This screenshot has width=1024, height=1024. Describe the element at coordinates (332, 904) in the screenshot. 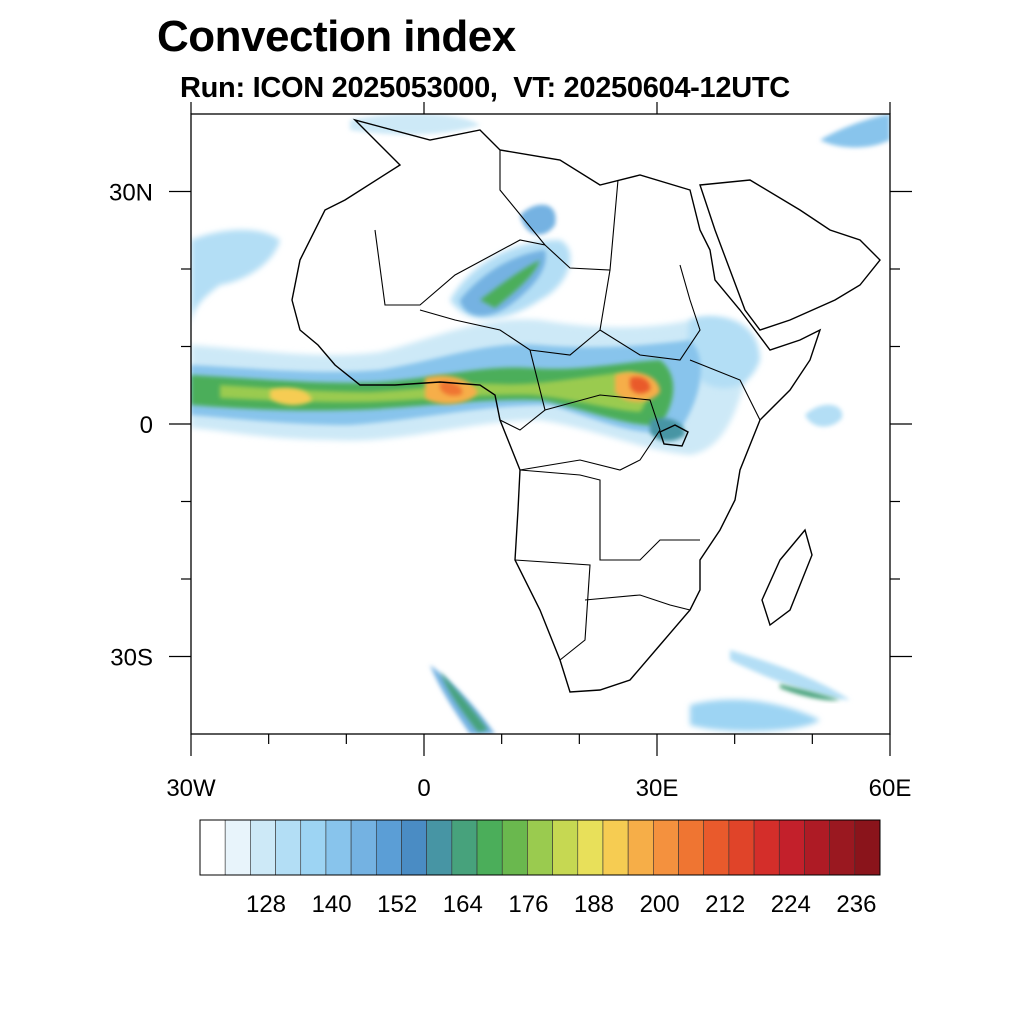

I see `colorbar-label: 140` at that location.